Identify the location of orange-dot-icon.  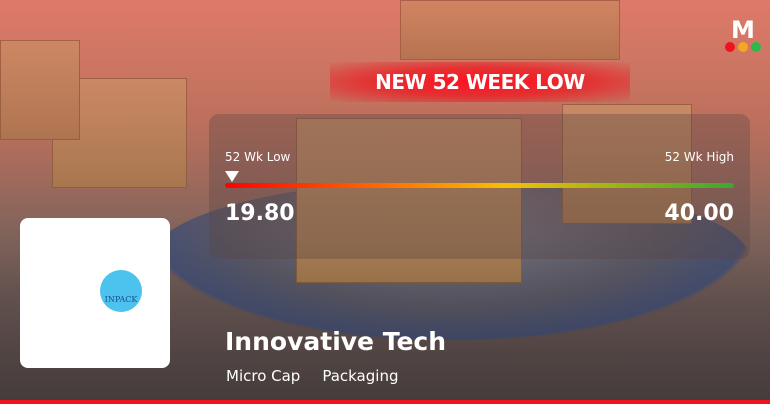
(743, 47).